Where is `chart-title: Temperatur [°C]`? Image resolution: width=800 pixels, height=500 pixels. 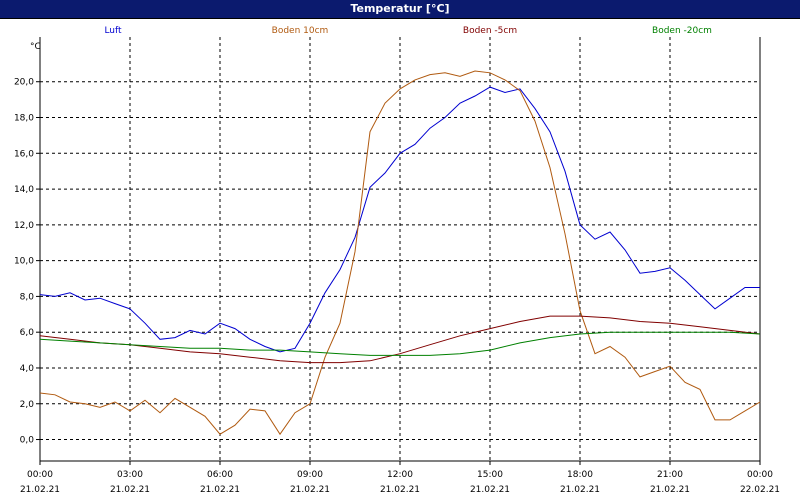 chart-title: Temperatur [°C] is located at coordinates (400, 9).